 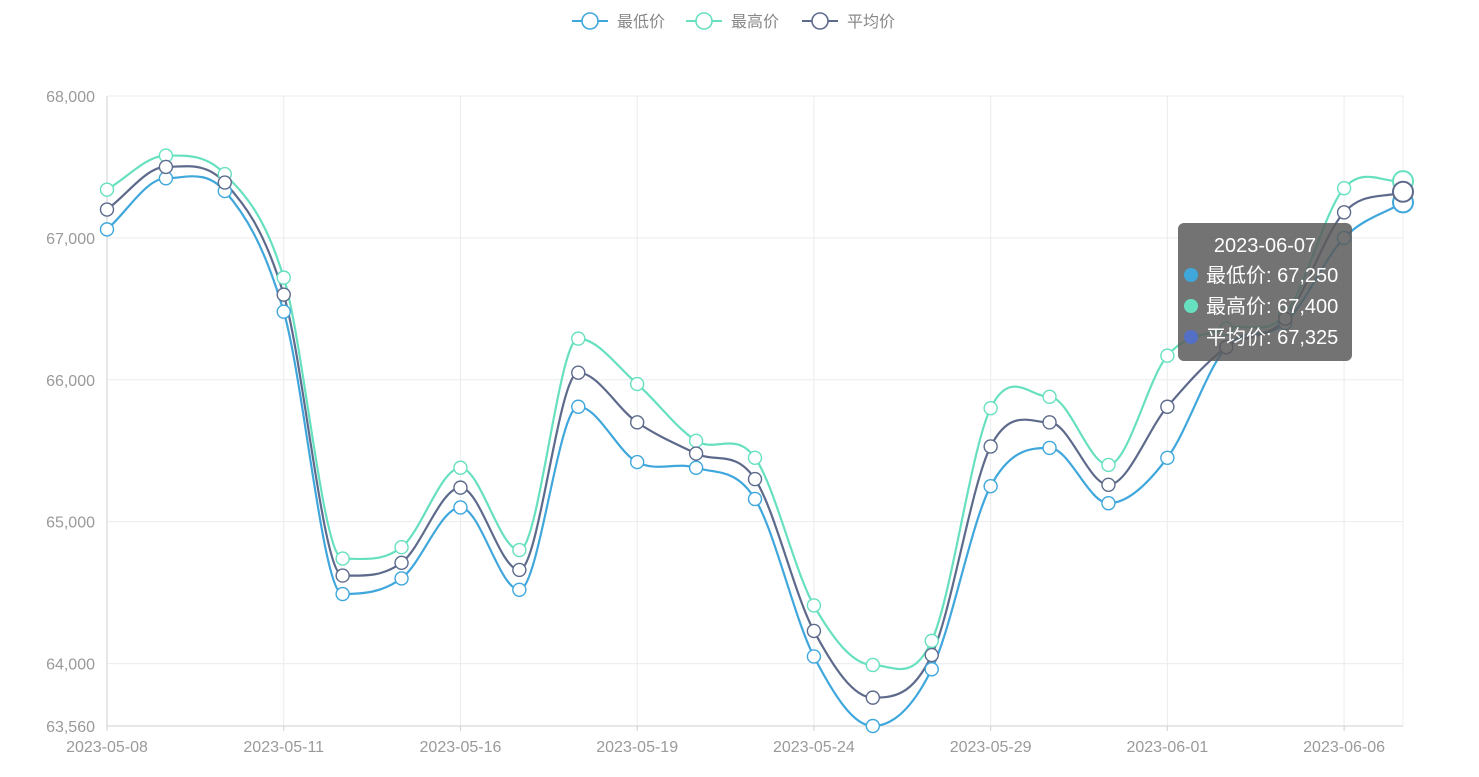 I want to click on y-tick-label: 68,000, so click(x=70, y=97).